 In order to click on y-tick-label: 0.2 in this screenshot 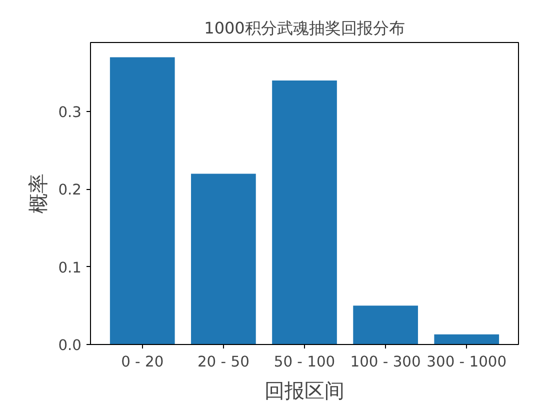, I will do `click(70, 190)`.